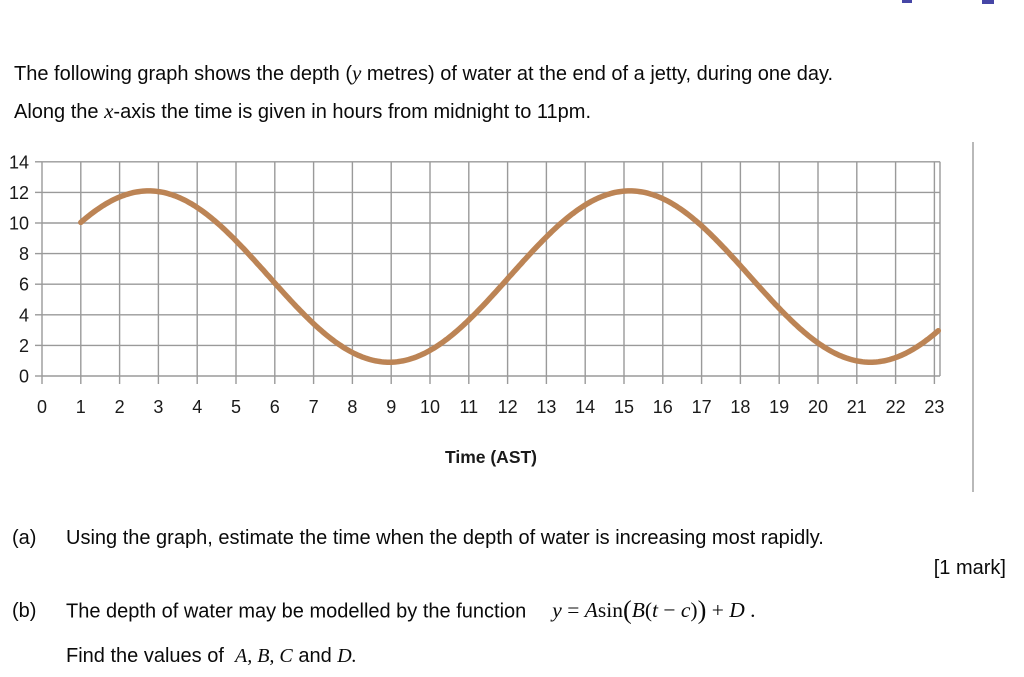 This screenshot has height=677, width=1024. Describe the element at coordinates (391, 407) in the screenshot. I see `x-tick-label: 9` at that location.